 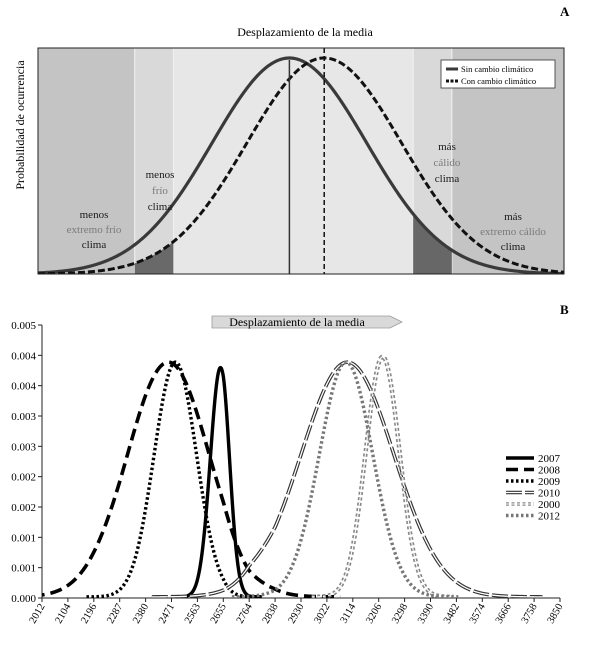 I want to click on x-tick-label: 3022, so click(x=322, y=614).